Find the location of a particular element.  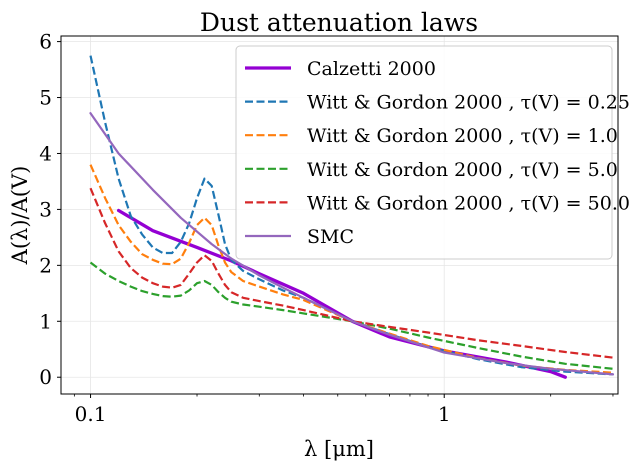

y-tick-label: 4 is located at coordinates (45, 153).